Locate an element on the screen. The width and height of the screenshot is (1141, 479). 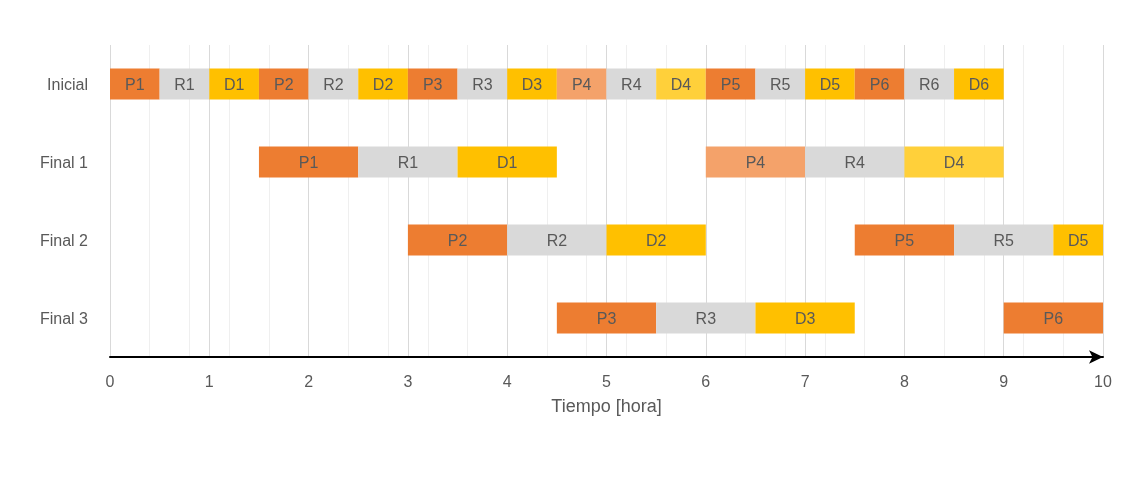
x-tick-label: 9 is located at coordinates (1004, 381).